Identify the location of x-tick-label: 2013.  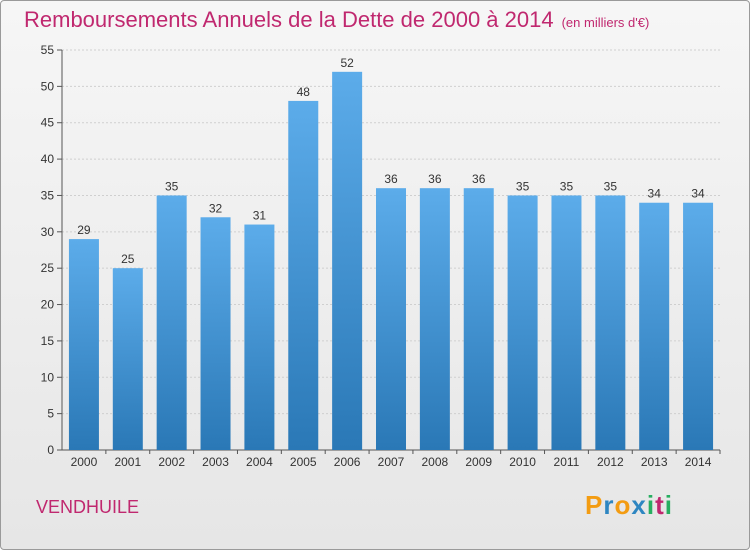
(654, 462).